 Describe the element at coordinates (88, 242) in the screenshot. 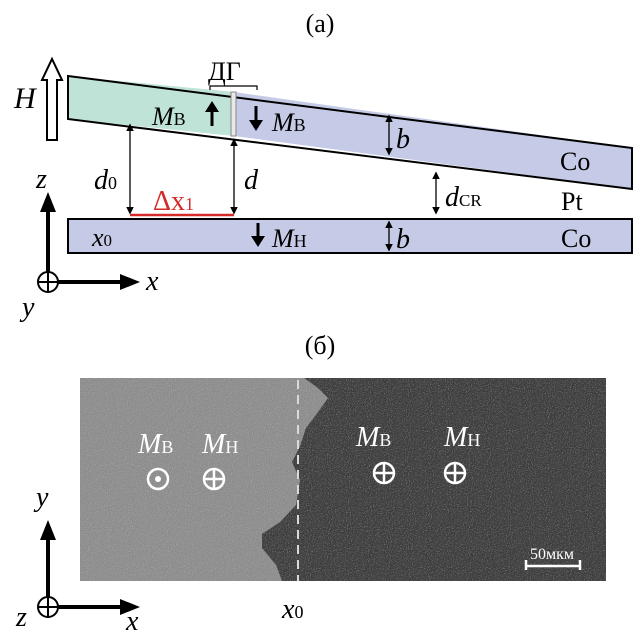

I see `axes-a-icon` at that location.